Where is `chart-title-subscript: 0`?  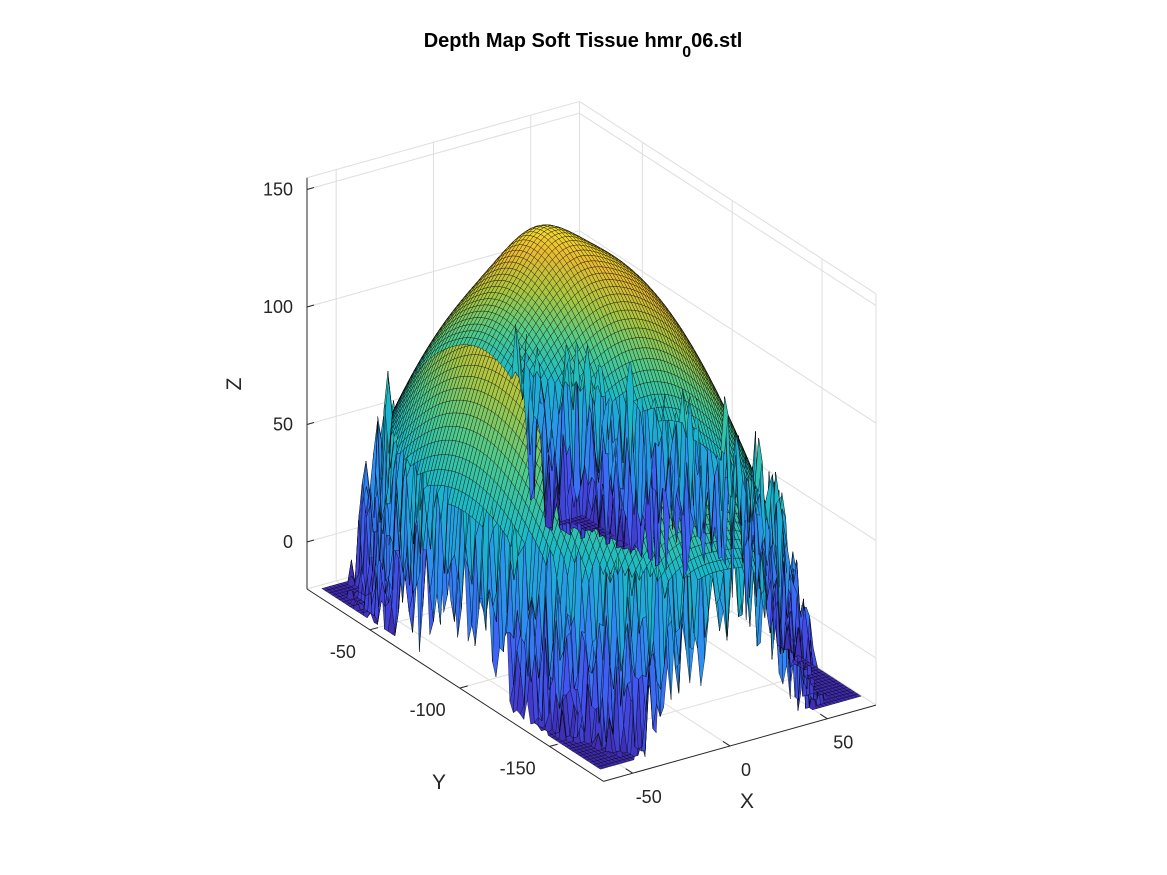
chart-title-subscript: 0 is located at coordinates (686, 52).